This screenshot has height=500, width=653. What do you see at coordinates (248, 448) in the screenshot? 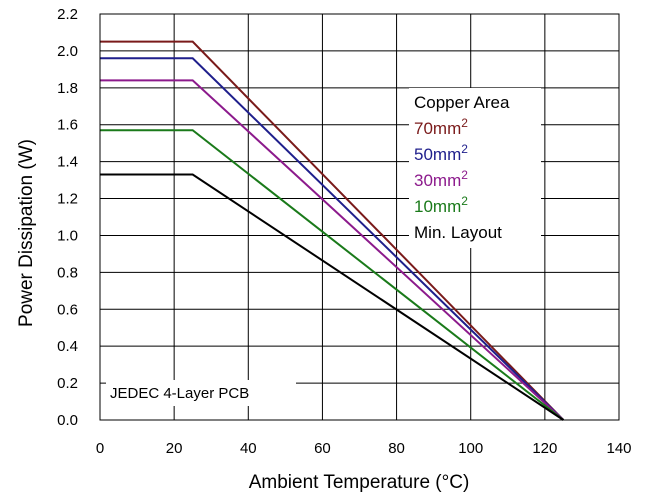
I see `x-tick-label: 40` at bounding box center [248, 448].